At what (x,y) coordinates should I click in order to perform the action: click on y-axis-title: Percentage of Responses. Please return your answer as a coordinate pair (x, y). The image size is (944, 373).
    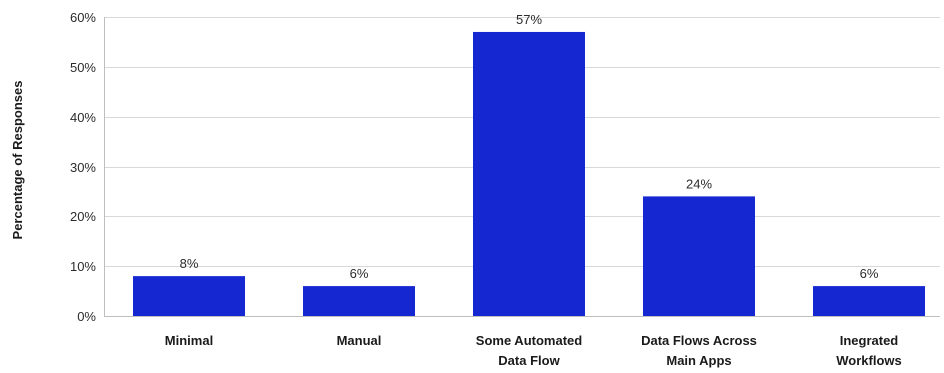
    Looking at the image, I should click on (17, 160).